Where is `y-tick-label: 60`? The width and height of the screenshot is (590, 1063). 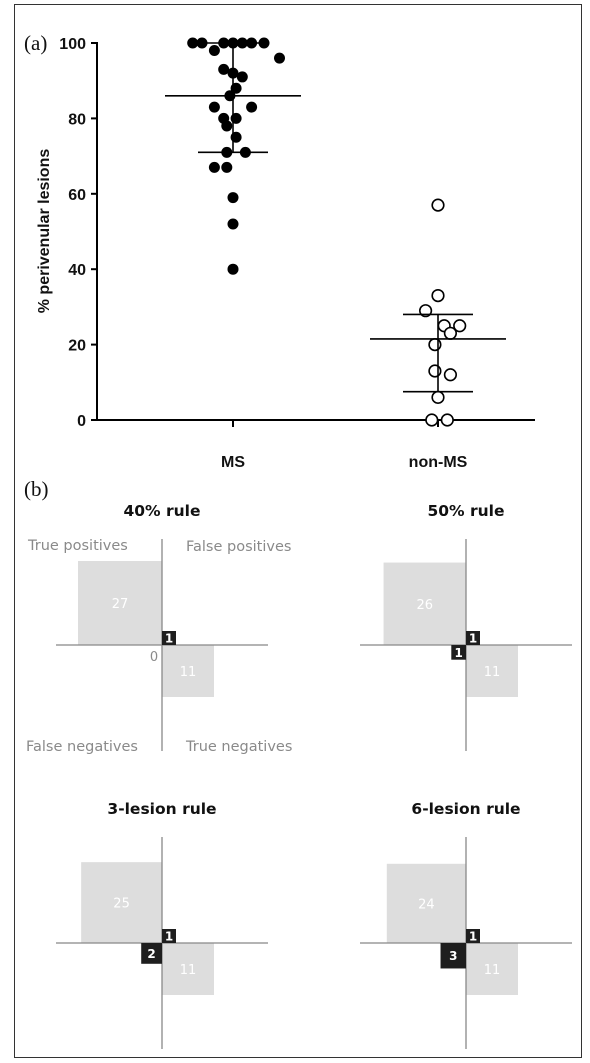
y-tick-label: 60 is located at coordinates (77, 195).